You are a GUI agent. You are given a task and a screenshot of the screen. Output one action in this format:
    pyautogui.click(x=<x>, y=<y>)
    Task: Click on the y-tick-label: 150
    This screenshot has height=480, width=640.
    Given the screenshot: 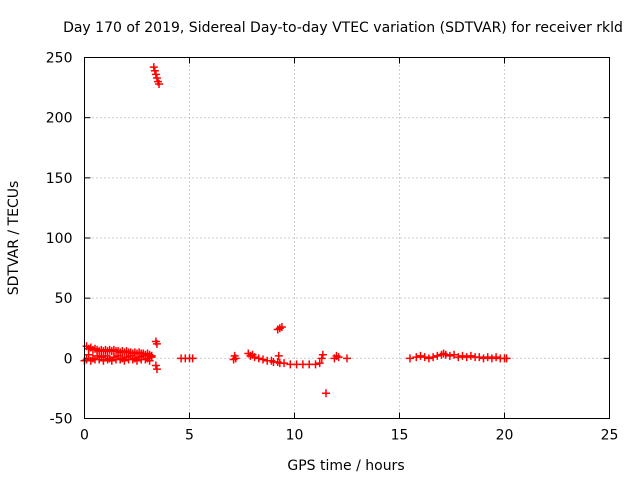 What is the action you would take?
    pyautogui.click(x=59, y=179)
    